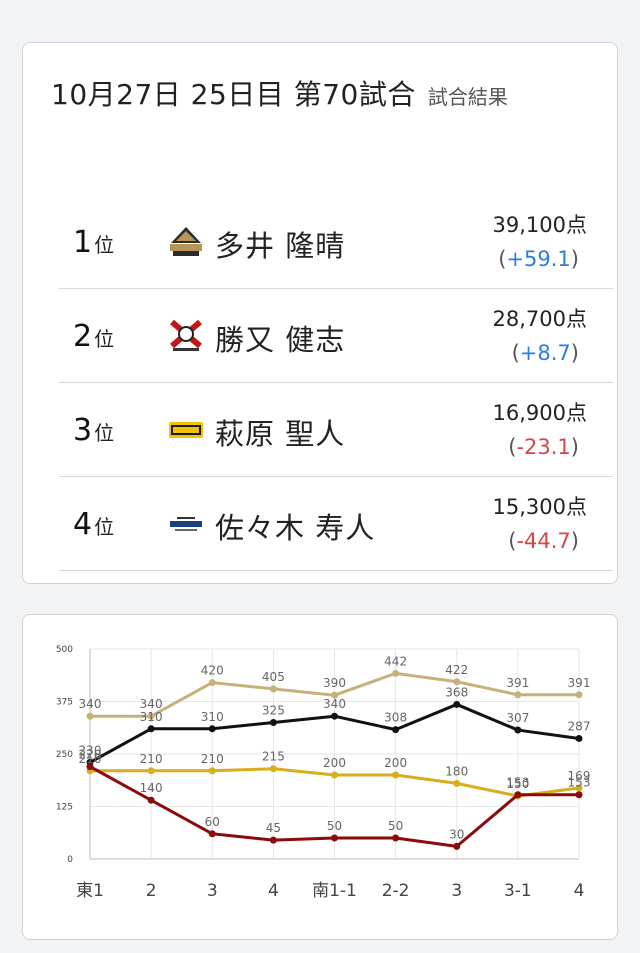 The width and height of the screenshot is (640, 953). What do you see at coordinates (538, 259) in the screenshot?
I see `point-diff: (+59.1)` at bounding box center [538, 259].